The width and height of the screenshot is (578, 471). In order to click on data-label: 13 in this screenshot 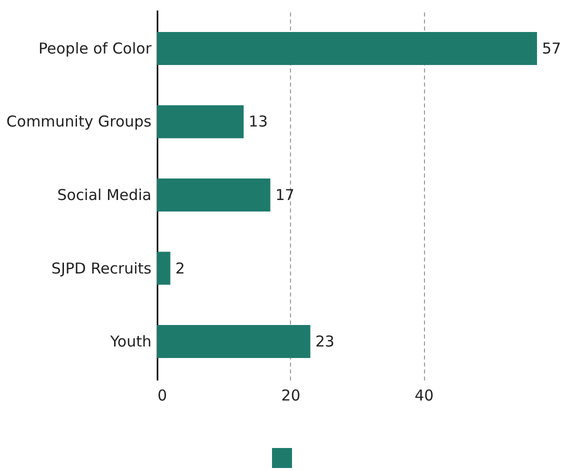, I will do `click(258, 121)`.